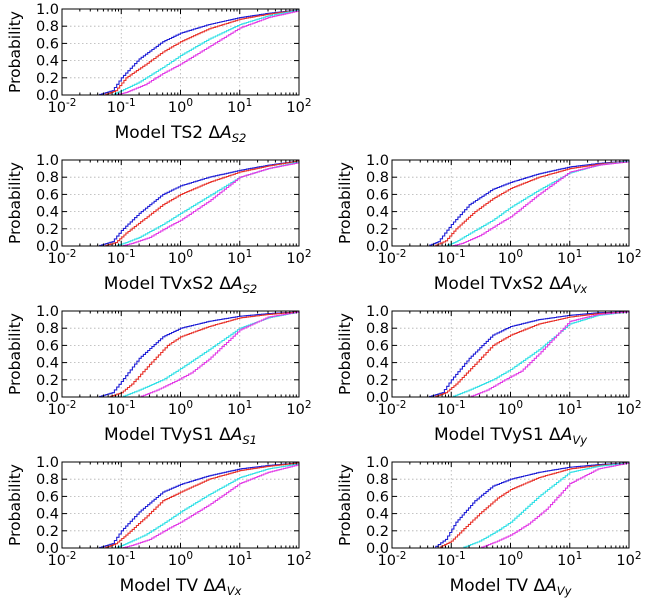 This screenshot has height=604, width=647. Describe the element at coordinates (250, 289) in the screenshot. I see `x-label-subscript: S2` at that location.